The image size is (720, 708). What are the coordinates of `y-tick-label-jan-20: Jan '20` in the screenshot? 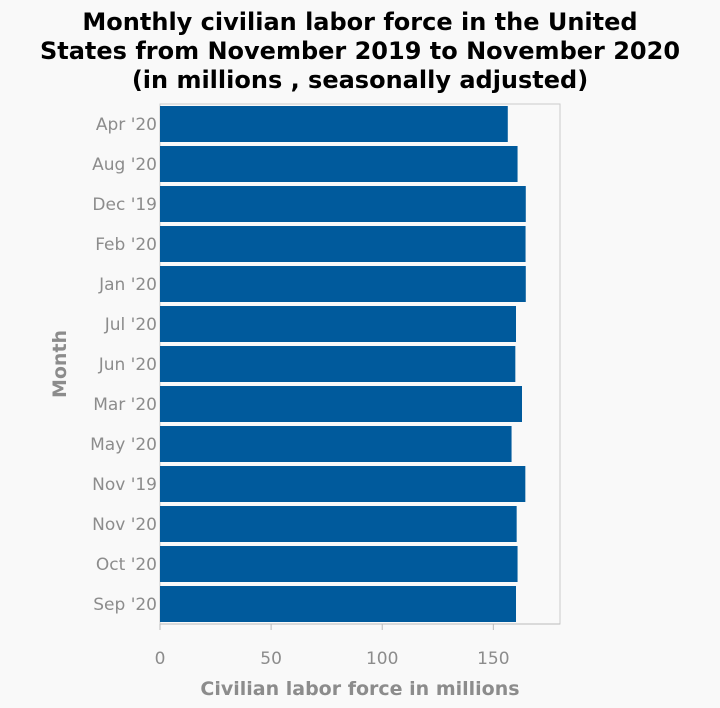 It's located at (127, 285).